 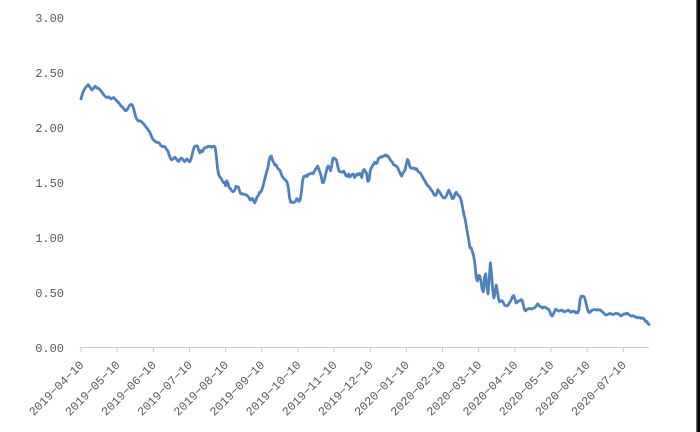 I want to click on y-tick-label: 2.00, so click(x=49, y=129).